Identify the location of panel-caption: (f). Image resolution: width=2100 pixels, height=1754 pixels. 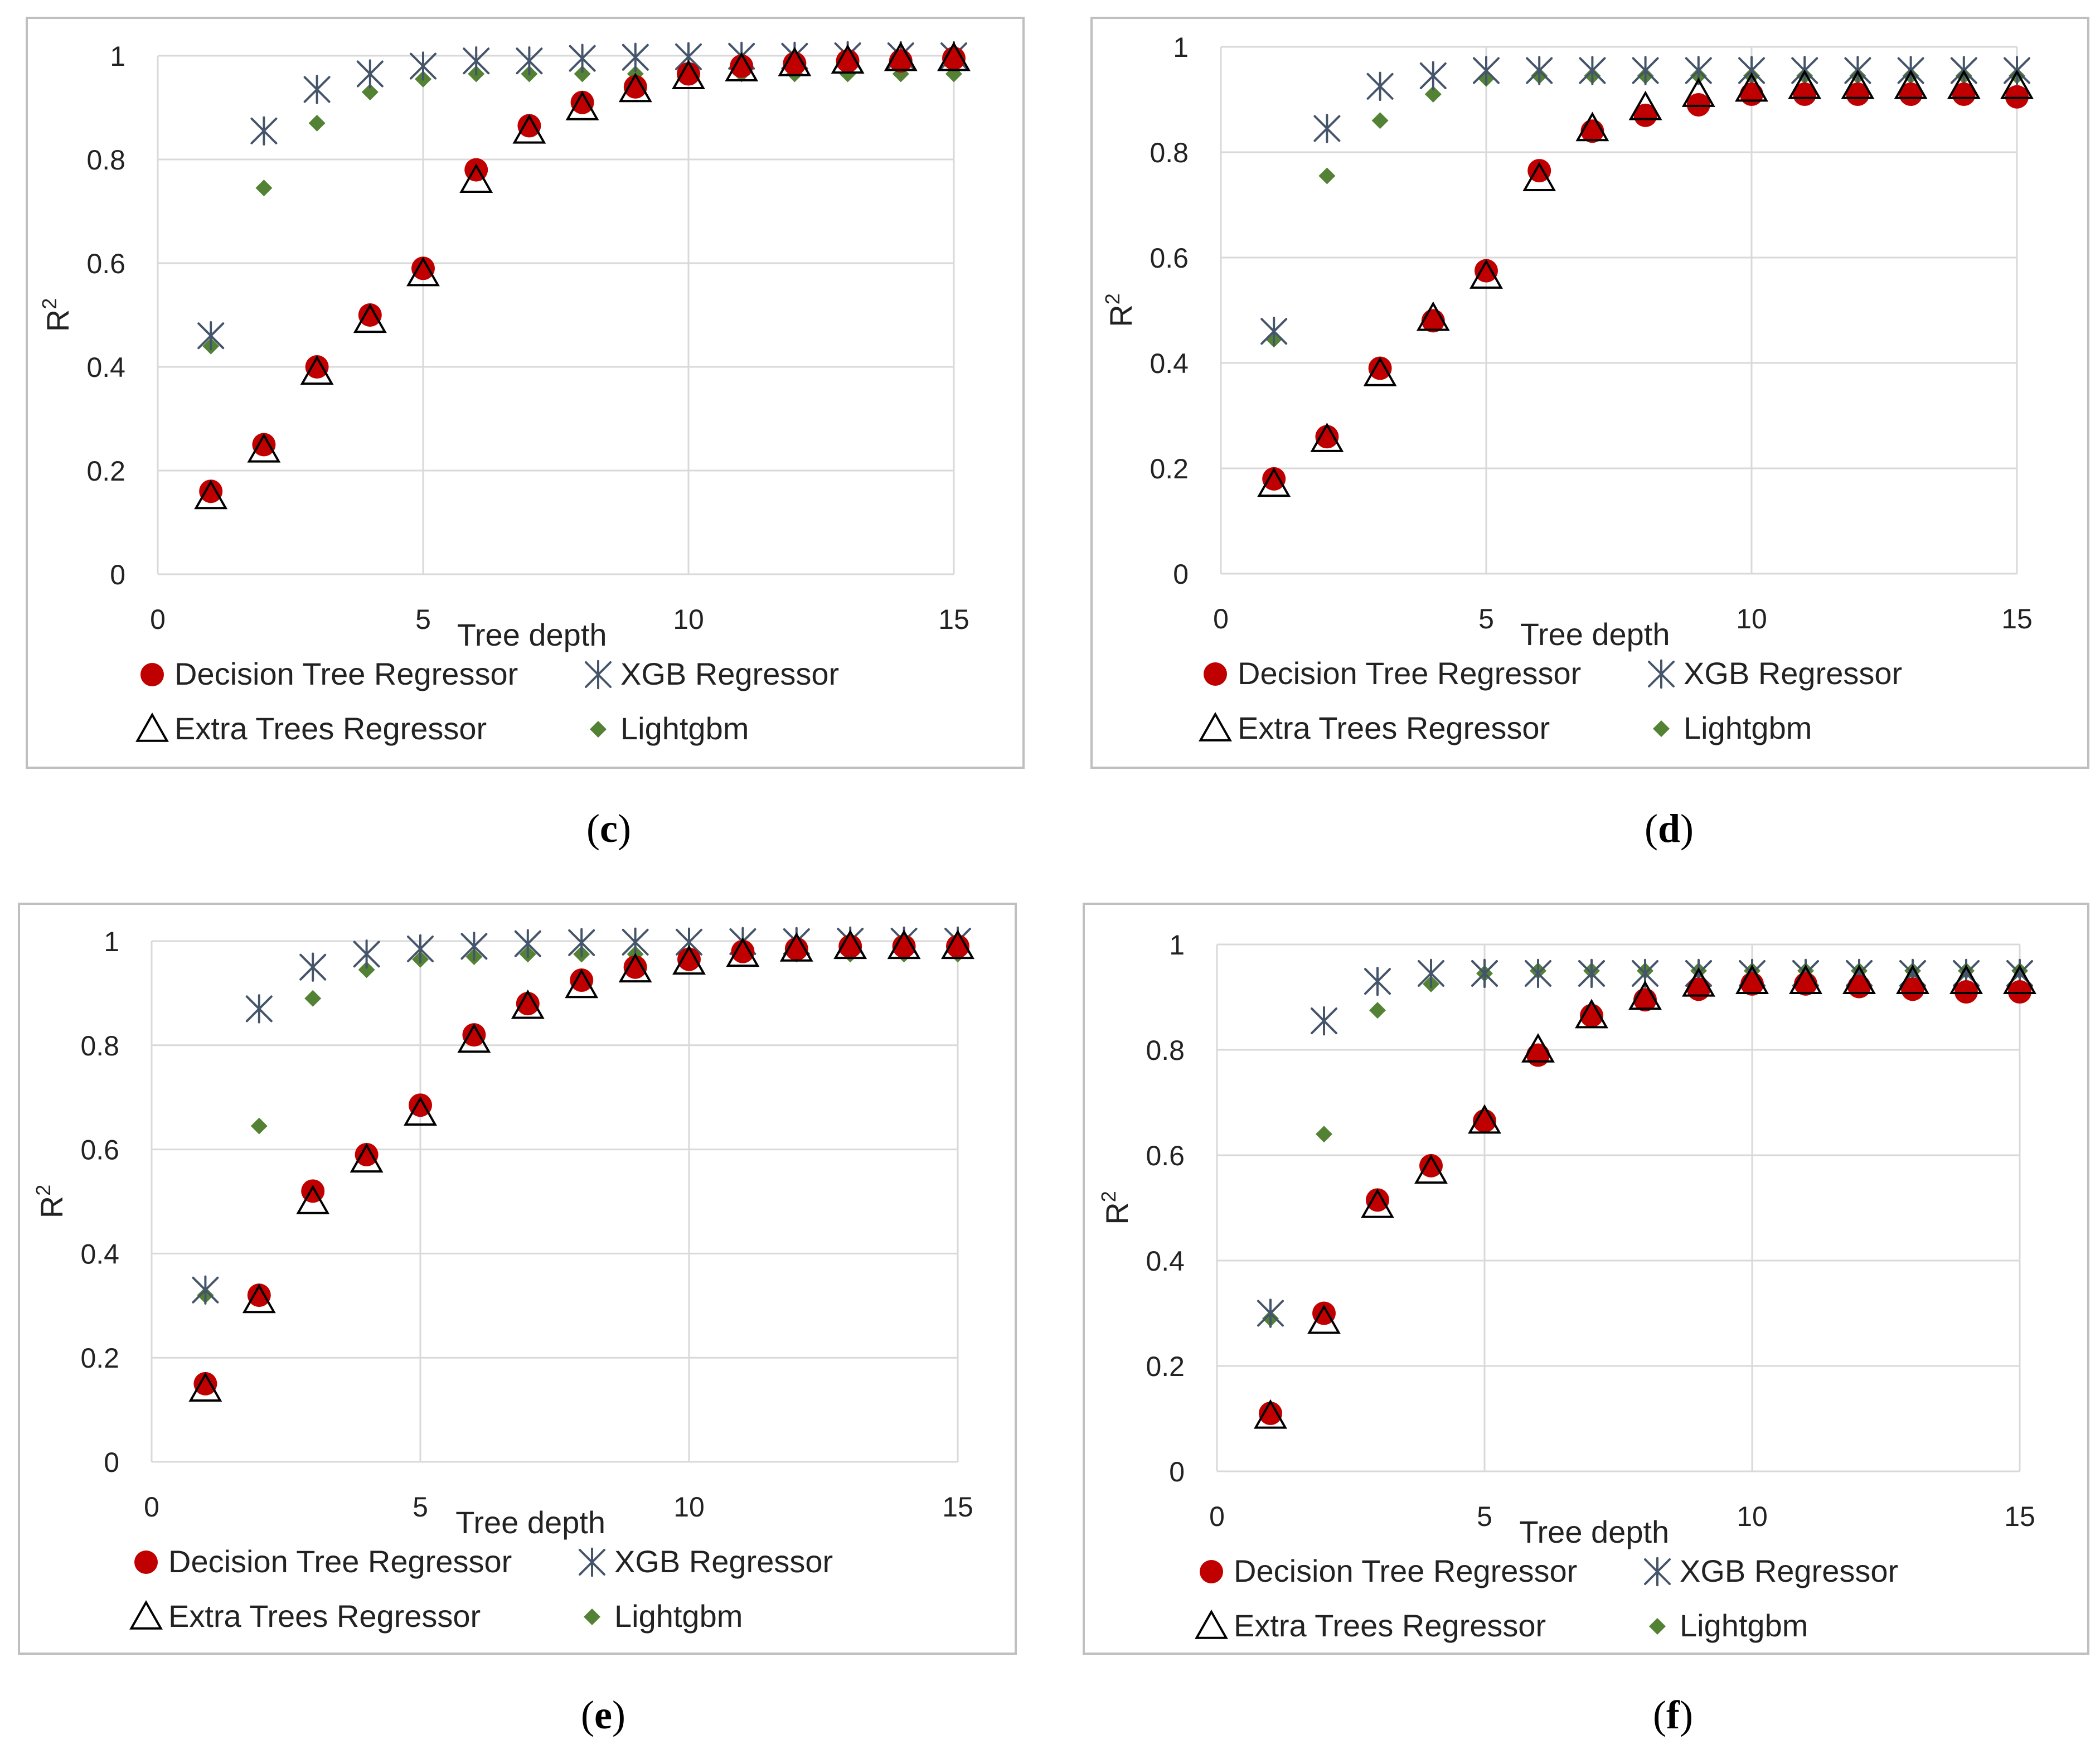
(1673, 1715).